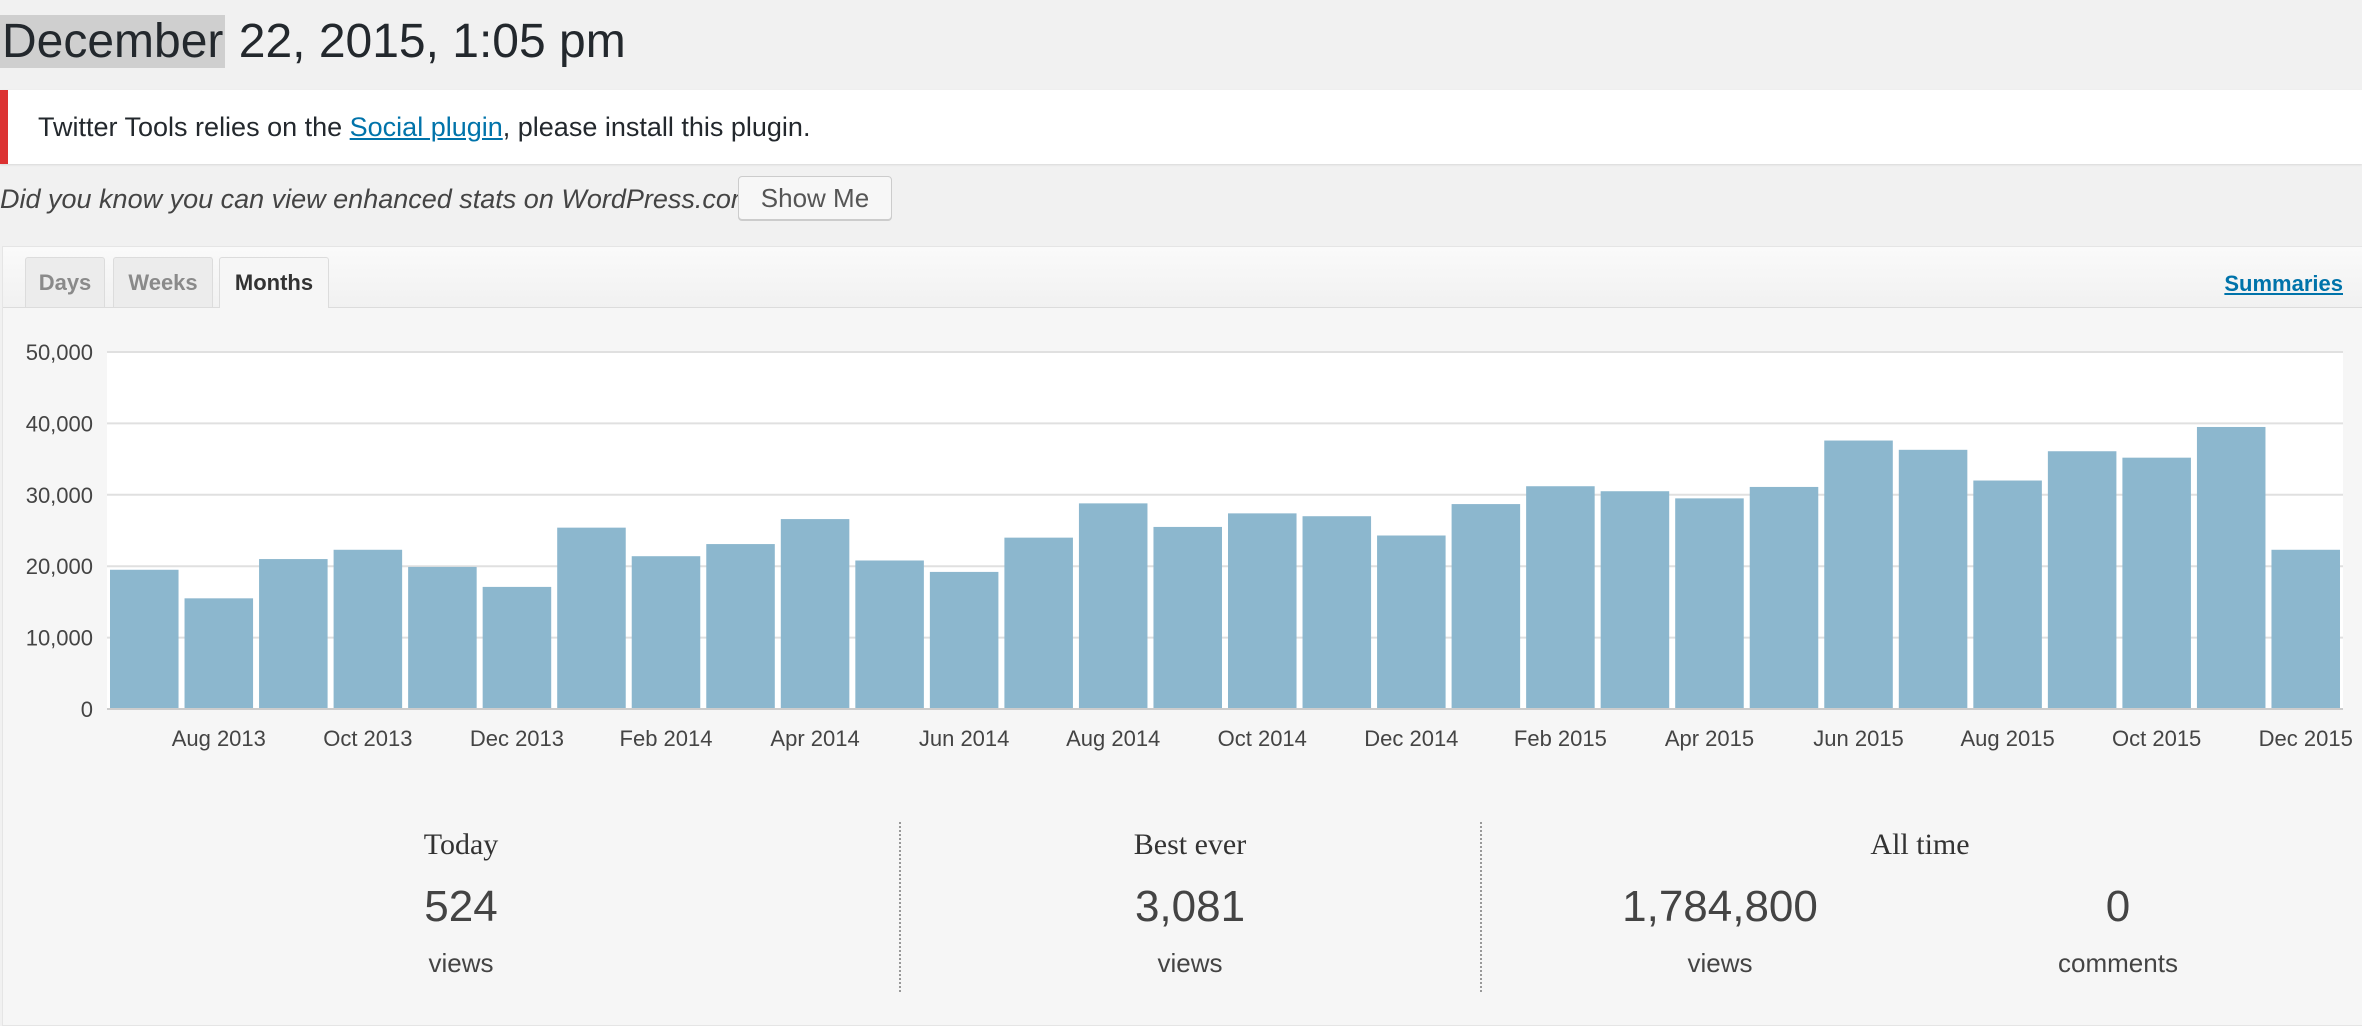  What do you see at coordinates (2306, 738) in the screenshot?
I see `x-tick-label: Dec 2015` at bounding box center [2306, 738].